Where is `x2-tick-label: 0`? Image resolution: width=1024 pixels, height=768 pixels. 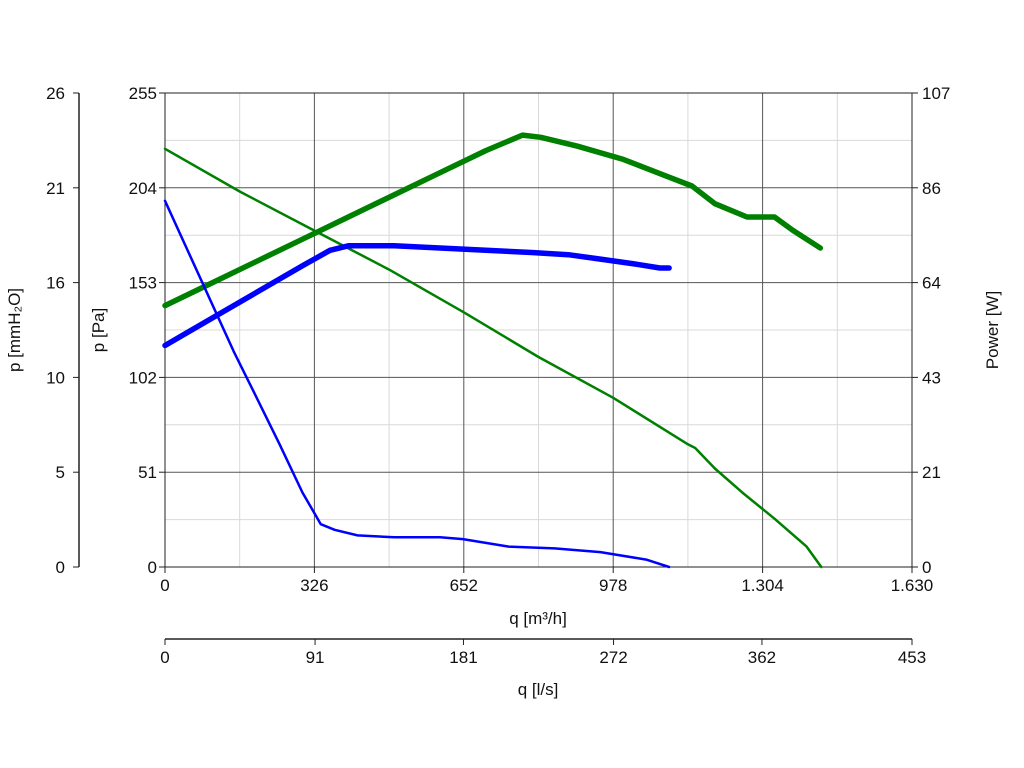
x2-tick-label: 0 is located at coordinates (164, 657).